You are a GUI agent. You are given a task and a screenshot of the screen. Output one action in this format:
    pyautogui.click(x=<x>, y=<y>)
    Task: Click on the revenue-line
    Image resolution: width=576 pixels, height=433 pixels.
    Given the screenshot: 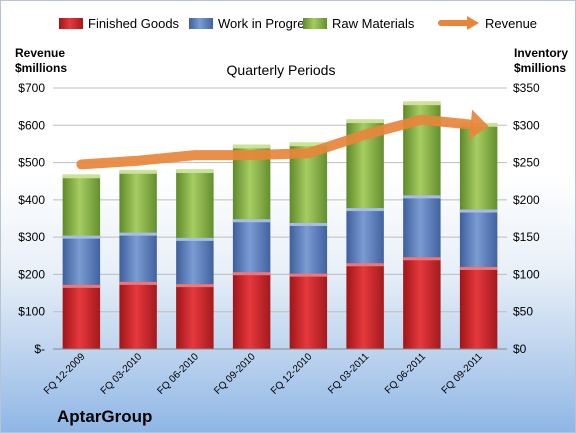 What is the action you would take?
    pyautogui.click(x=282, y=139)
    